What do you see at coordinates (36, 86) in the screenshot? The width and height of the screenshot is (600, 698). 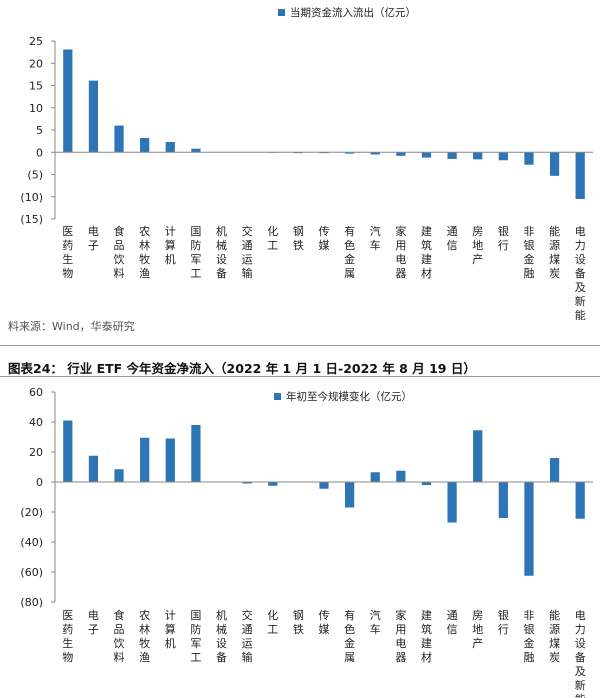 I see `y-tick-label: 15` at bounding box center [36, 86].